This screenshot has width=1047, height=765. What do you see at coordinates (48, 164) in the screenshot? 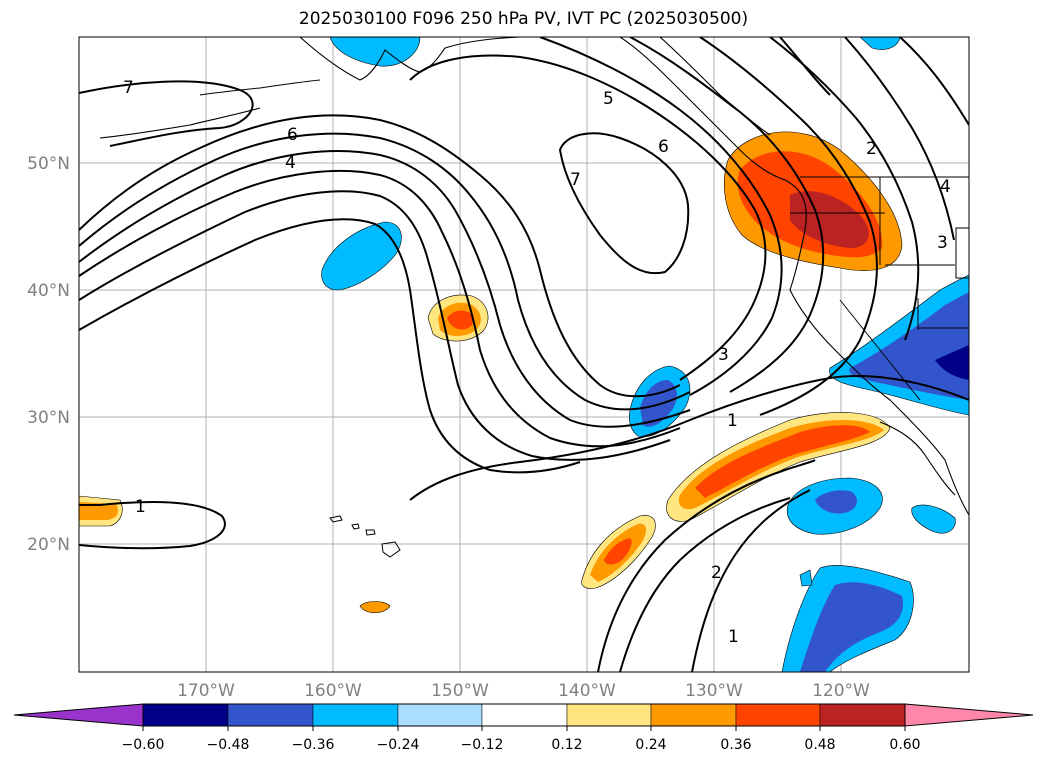
I see `lat-label-50n: 50°N` at bounding box center [48, 164].